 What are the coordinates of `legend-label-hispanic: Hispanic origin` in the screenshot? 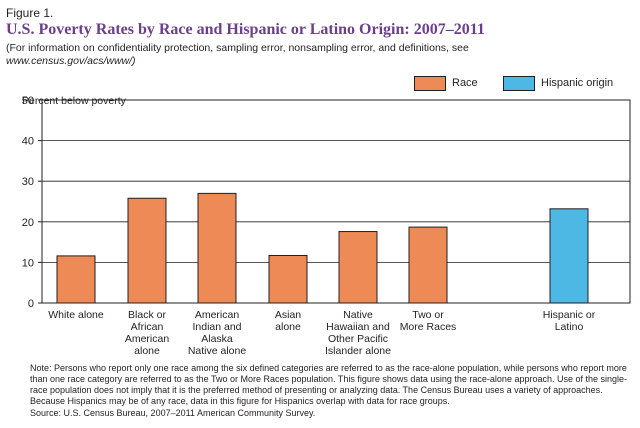 It's located at (577, 83).